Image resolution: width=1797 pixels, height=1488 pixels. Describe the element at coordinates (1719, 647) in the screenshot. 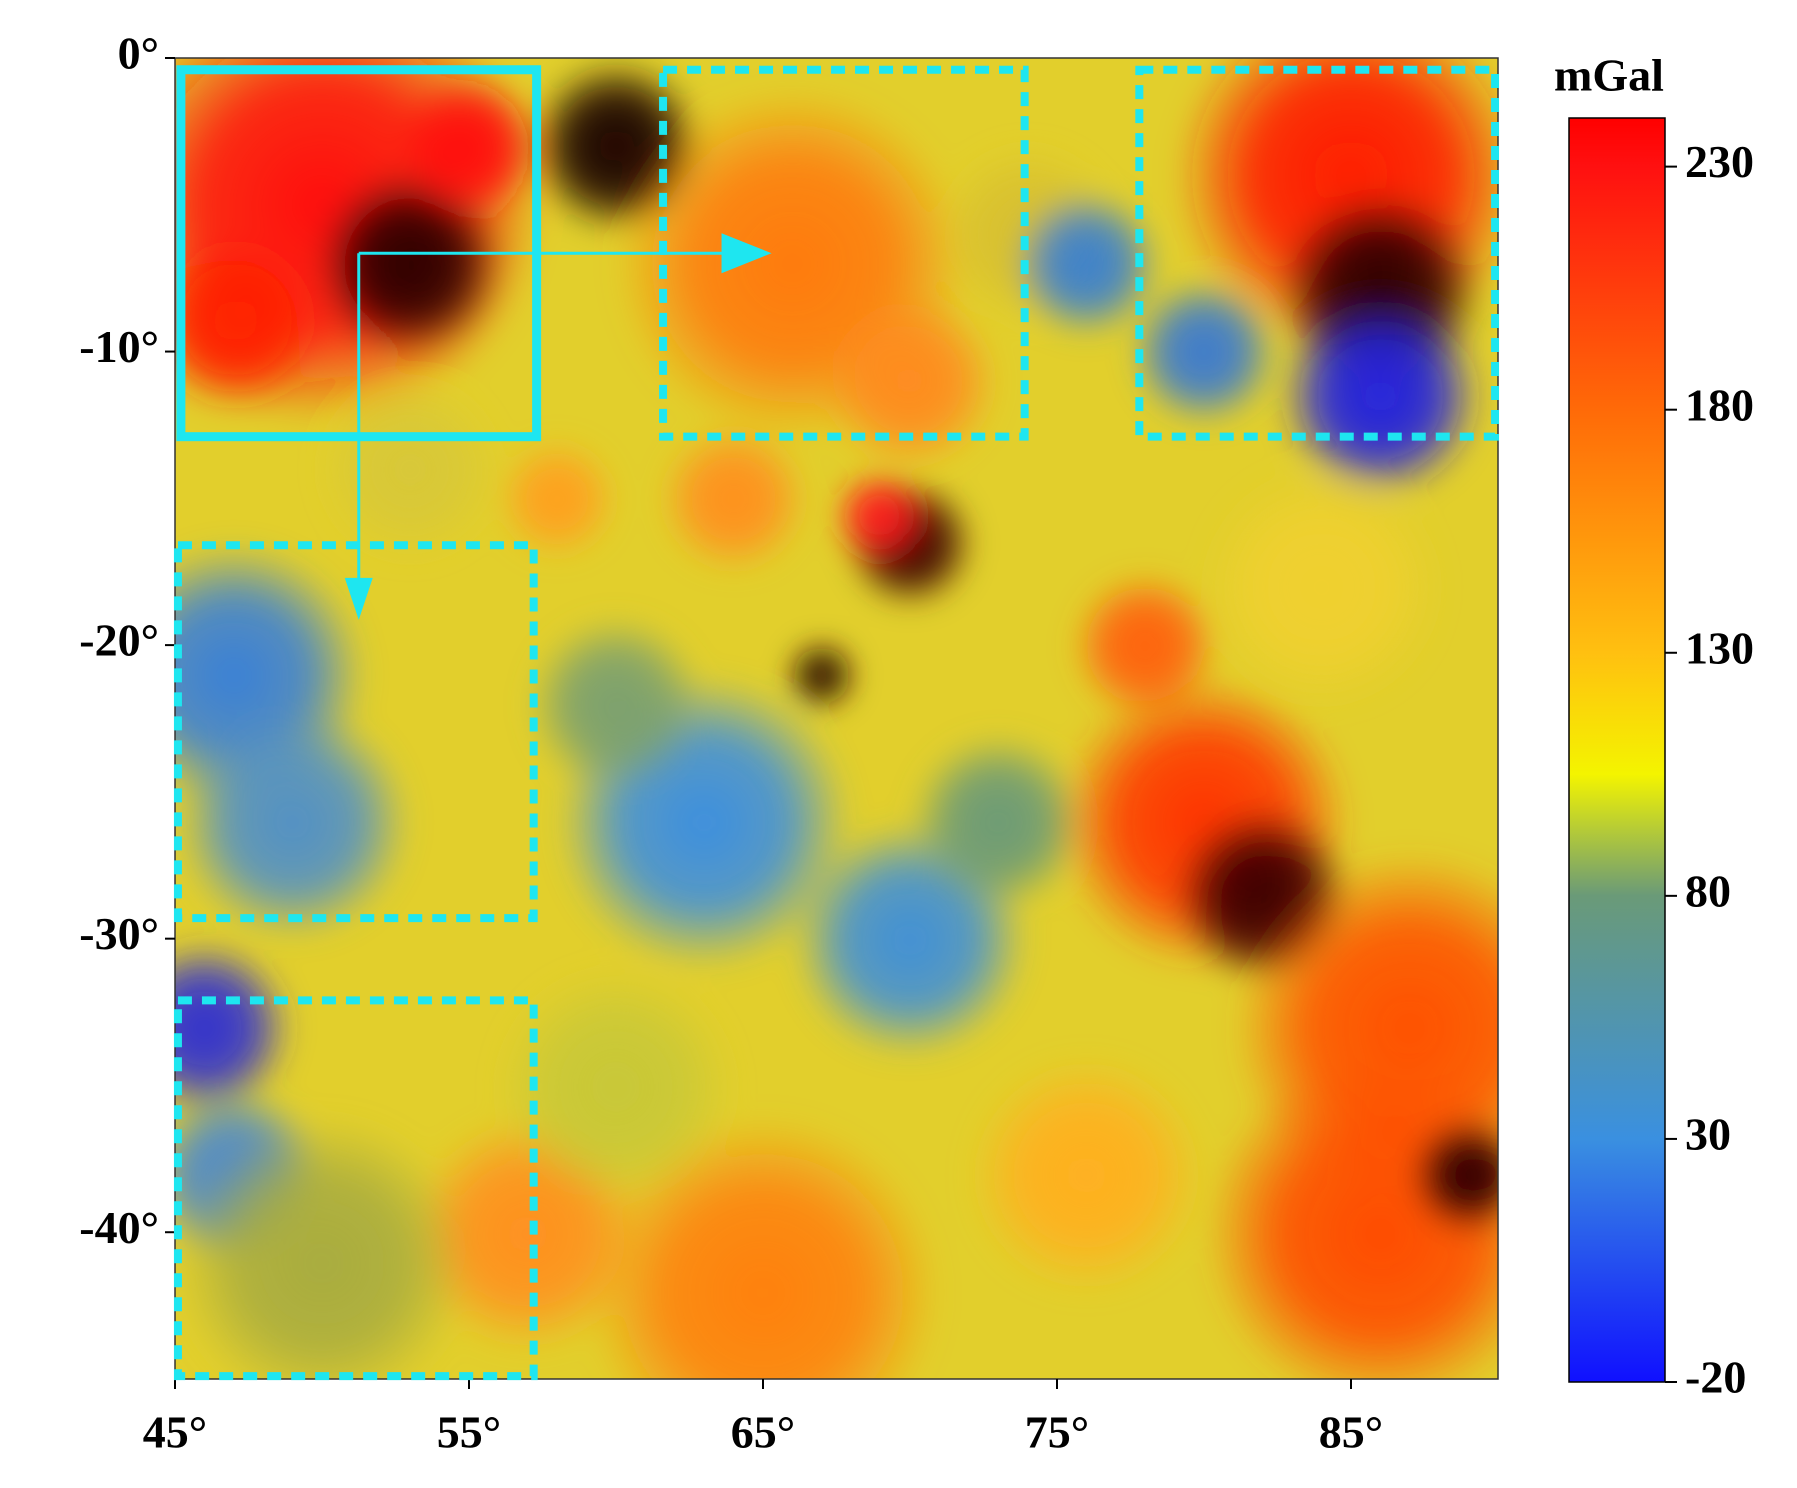

I see `colorbar-tick-label: 130` at that location.